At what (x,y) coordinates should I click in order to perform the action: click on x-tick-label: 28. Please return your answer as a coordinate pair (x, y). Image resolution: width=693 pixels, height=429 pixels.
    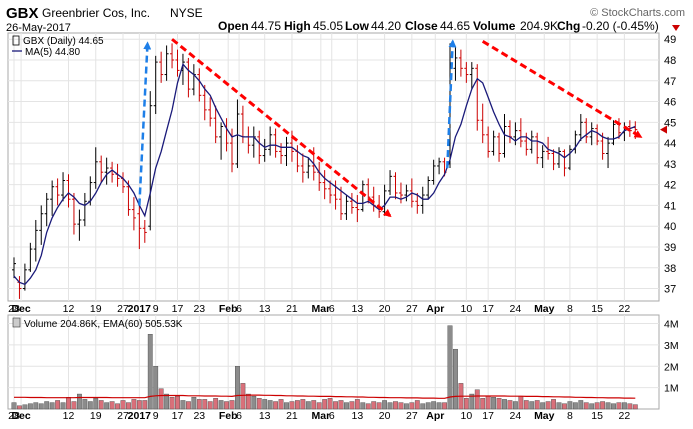
    Looking at the image, I should click on (14, 416).